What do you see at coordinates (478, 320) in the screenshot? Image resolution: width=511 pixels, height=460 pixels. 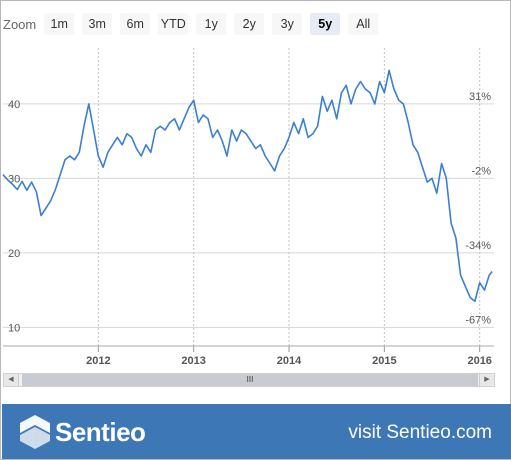 I see `y-right-tick-label: -67%` at bounding box center [478, 320].